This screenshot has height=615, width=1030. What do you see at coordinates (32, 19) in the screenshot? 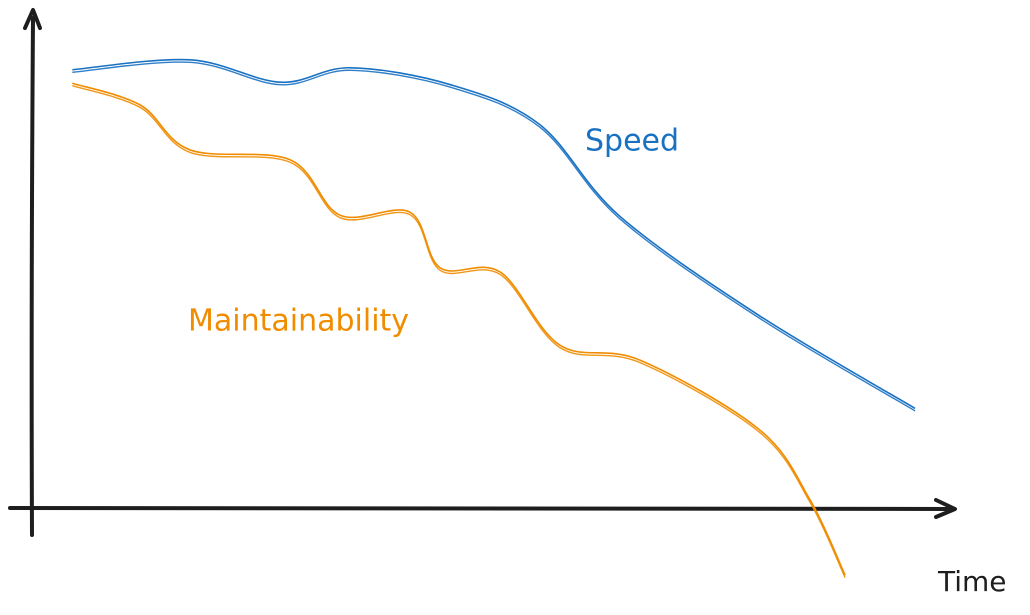
I see `y-axis-arrow` at bounding box center [32, 19].